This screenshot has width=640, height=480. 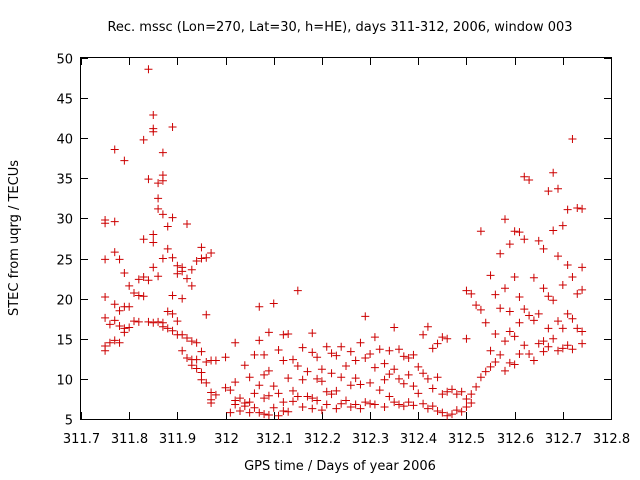 I want to click on x-tick-label: 312.5, so click(x=466, y=439).